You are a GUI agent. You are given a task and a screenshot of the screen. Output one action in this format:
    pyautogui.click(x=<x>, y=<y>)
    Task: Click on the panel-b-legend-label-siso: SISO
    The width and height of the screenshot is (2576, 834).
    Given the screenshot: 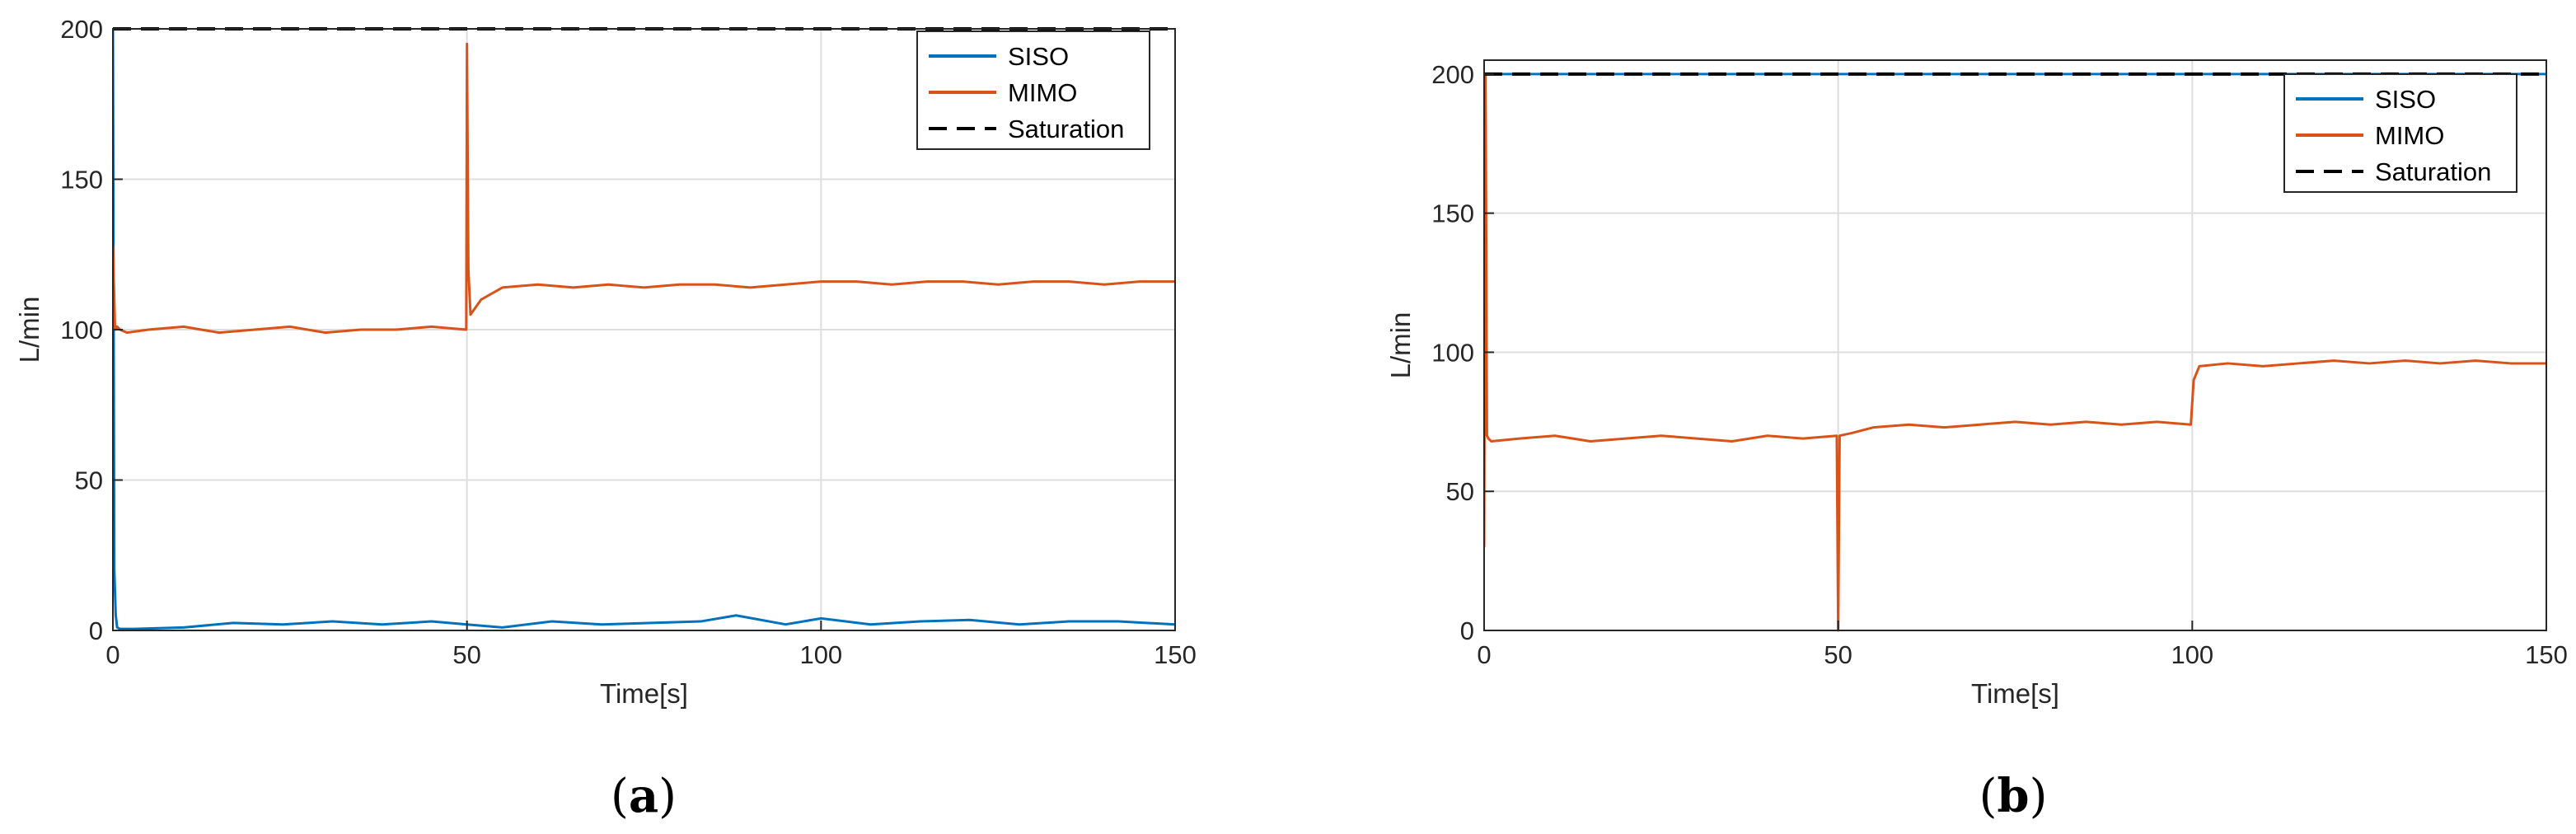 What is the action you would take?
    pyautogui.click(x=2405, y=99)
    